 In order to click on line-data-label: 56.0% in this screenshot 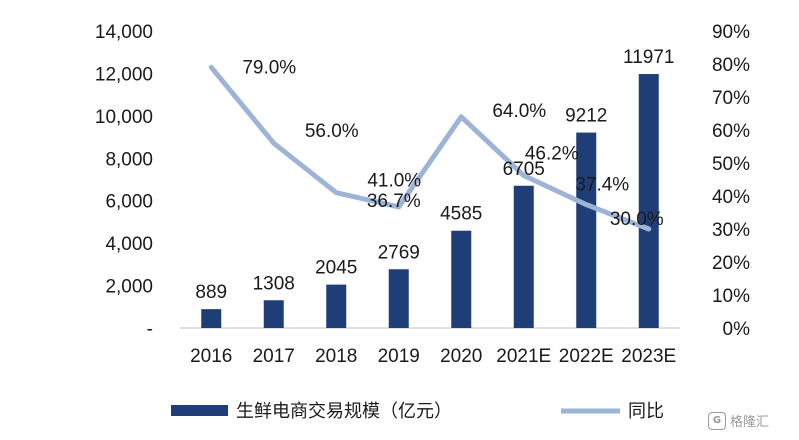, I will do `click(332, 131)`.